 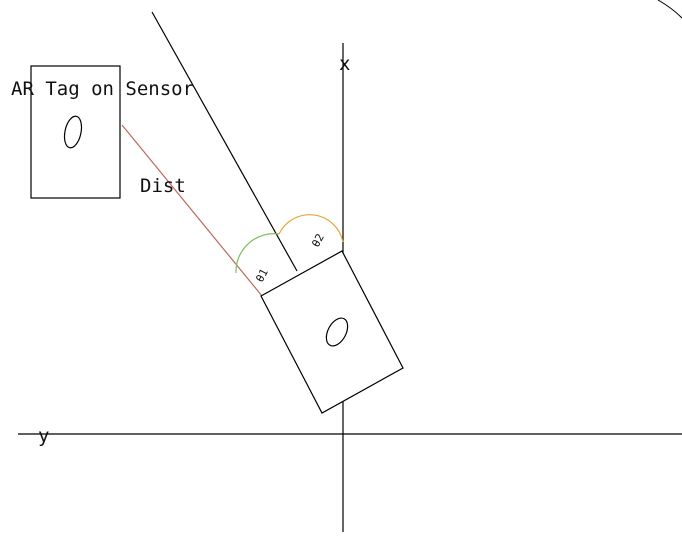 I want to click on ar-tag-label: AR Tag on Sensor, so click(x=102, y=89).